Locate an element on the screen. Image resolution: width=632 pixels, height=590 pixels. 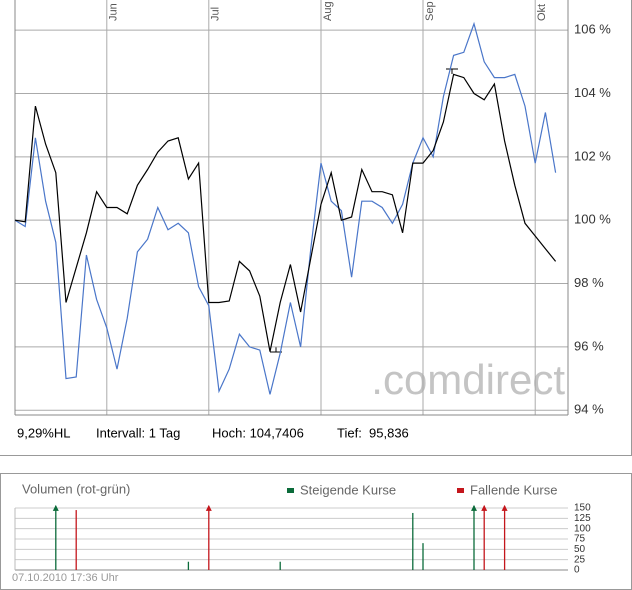
stat-label: Intervall: 1 Tag is located at coordinates (138, 432).